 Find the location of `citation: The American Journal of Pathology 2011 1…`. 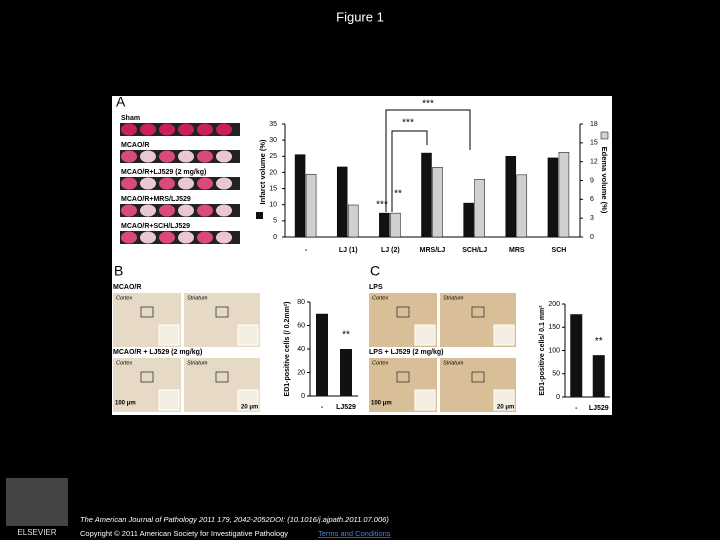

citation: The American Journal of Pathology 2011 1… is located at coordinates (234, 519).